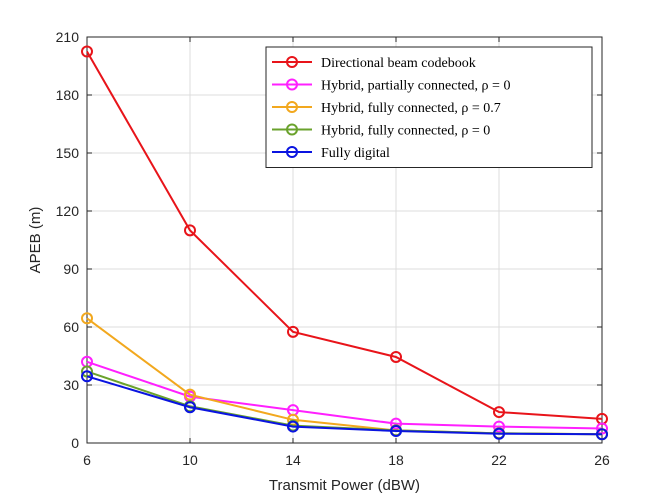 The height and width of the screenshot is (498, 664). I want to click on legend-label: Hybrid, partially connected, ρ = 0, so click(415, 86).